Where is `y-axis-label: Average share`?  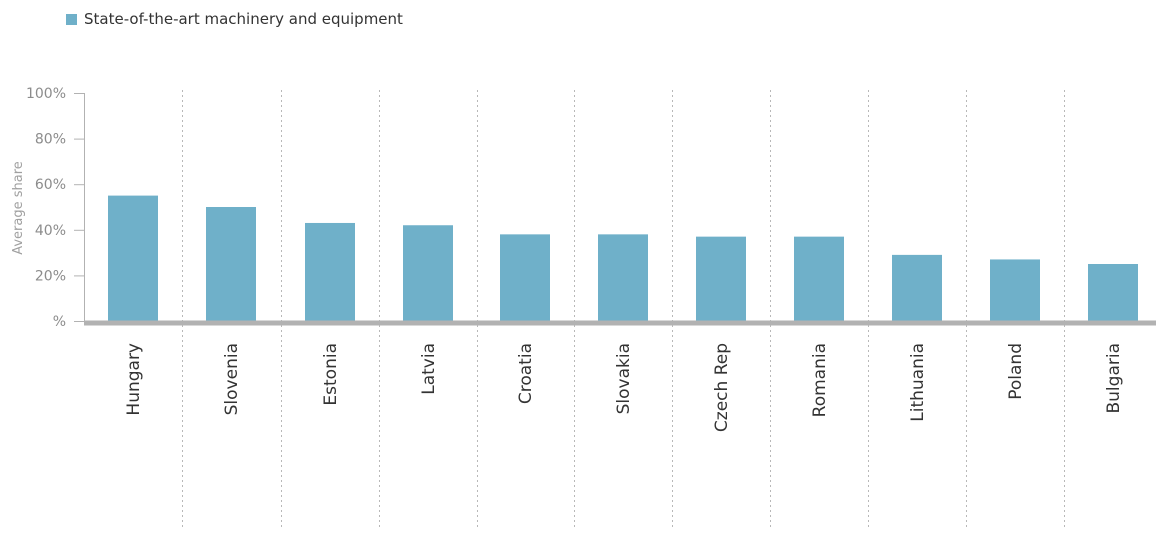
y-axis-label: Average share is located at coordinates (18, 208).